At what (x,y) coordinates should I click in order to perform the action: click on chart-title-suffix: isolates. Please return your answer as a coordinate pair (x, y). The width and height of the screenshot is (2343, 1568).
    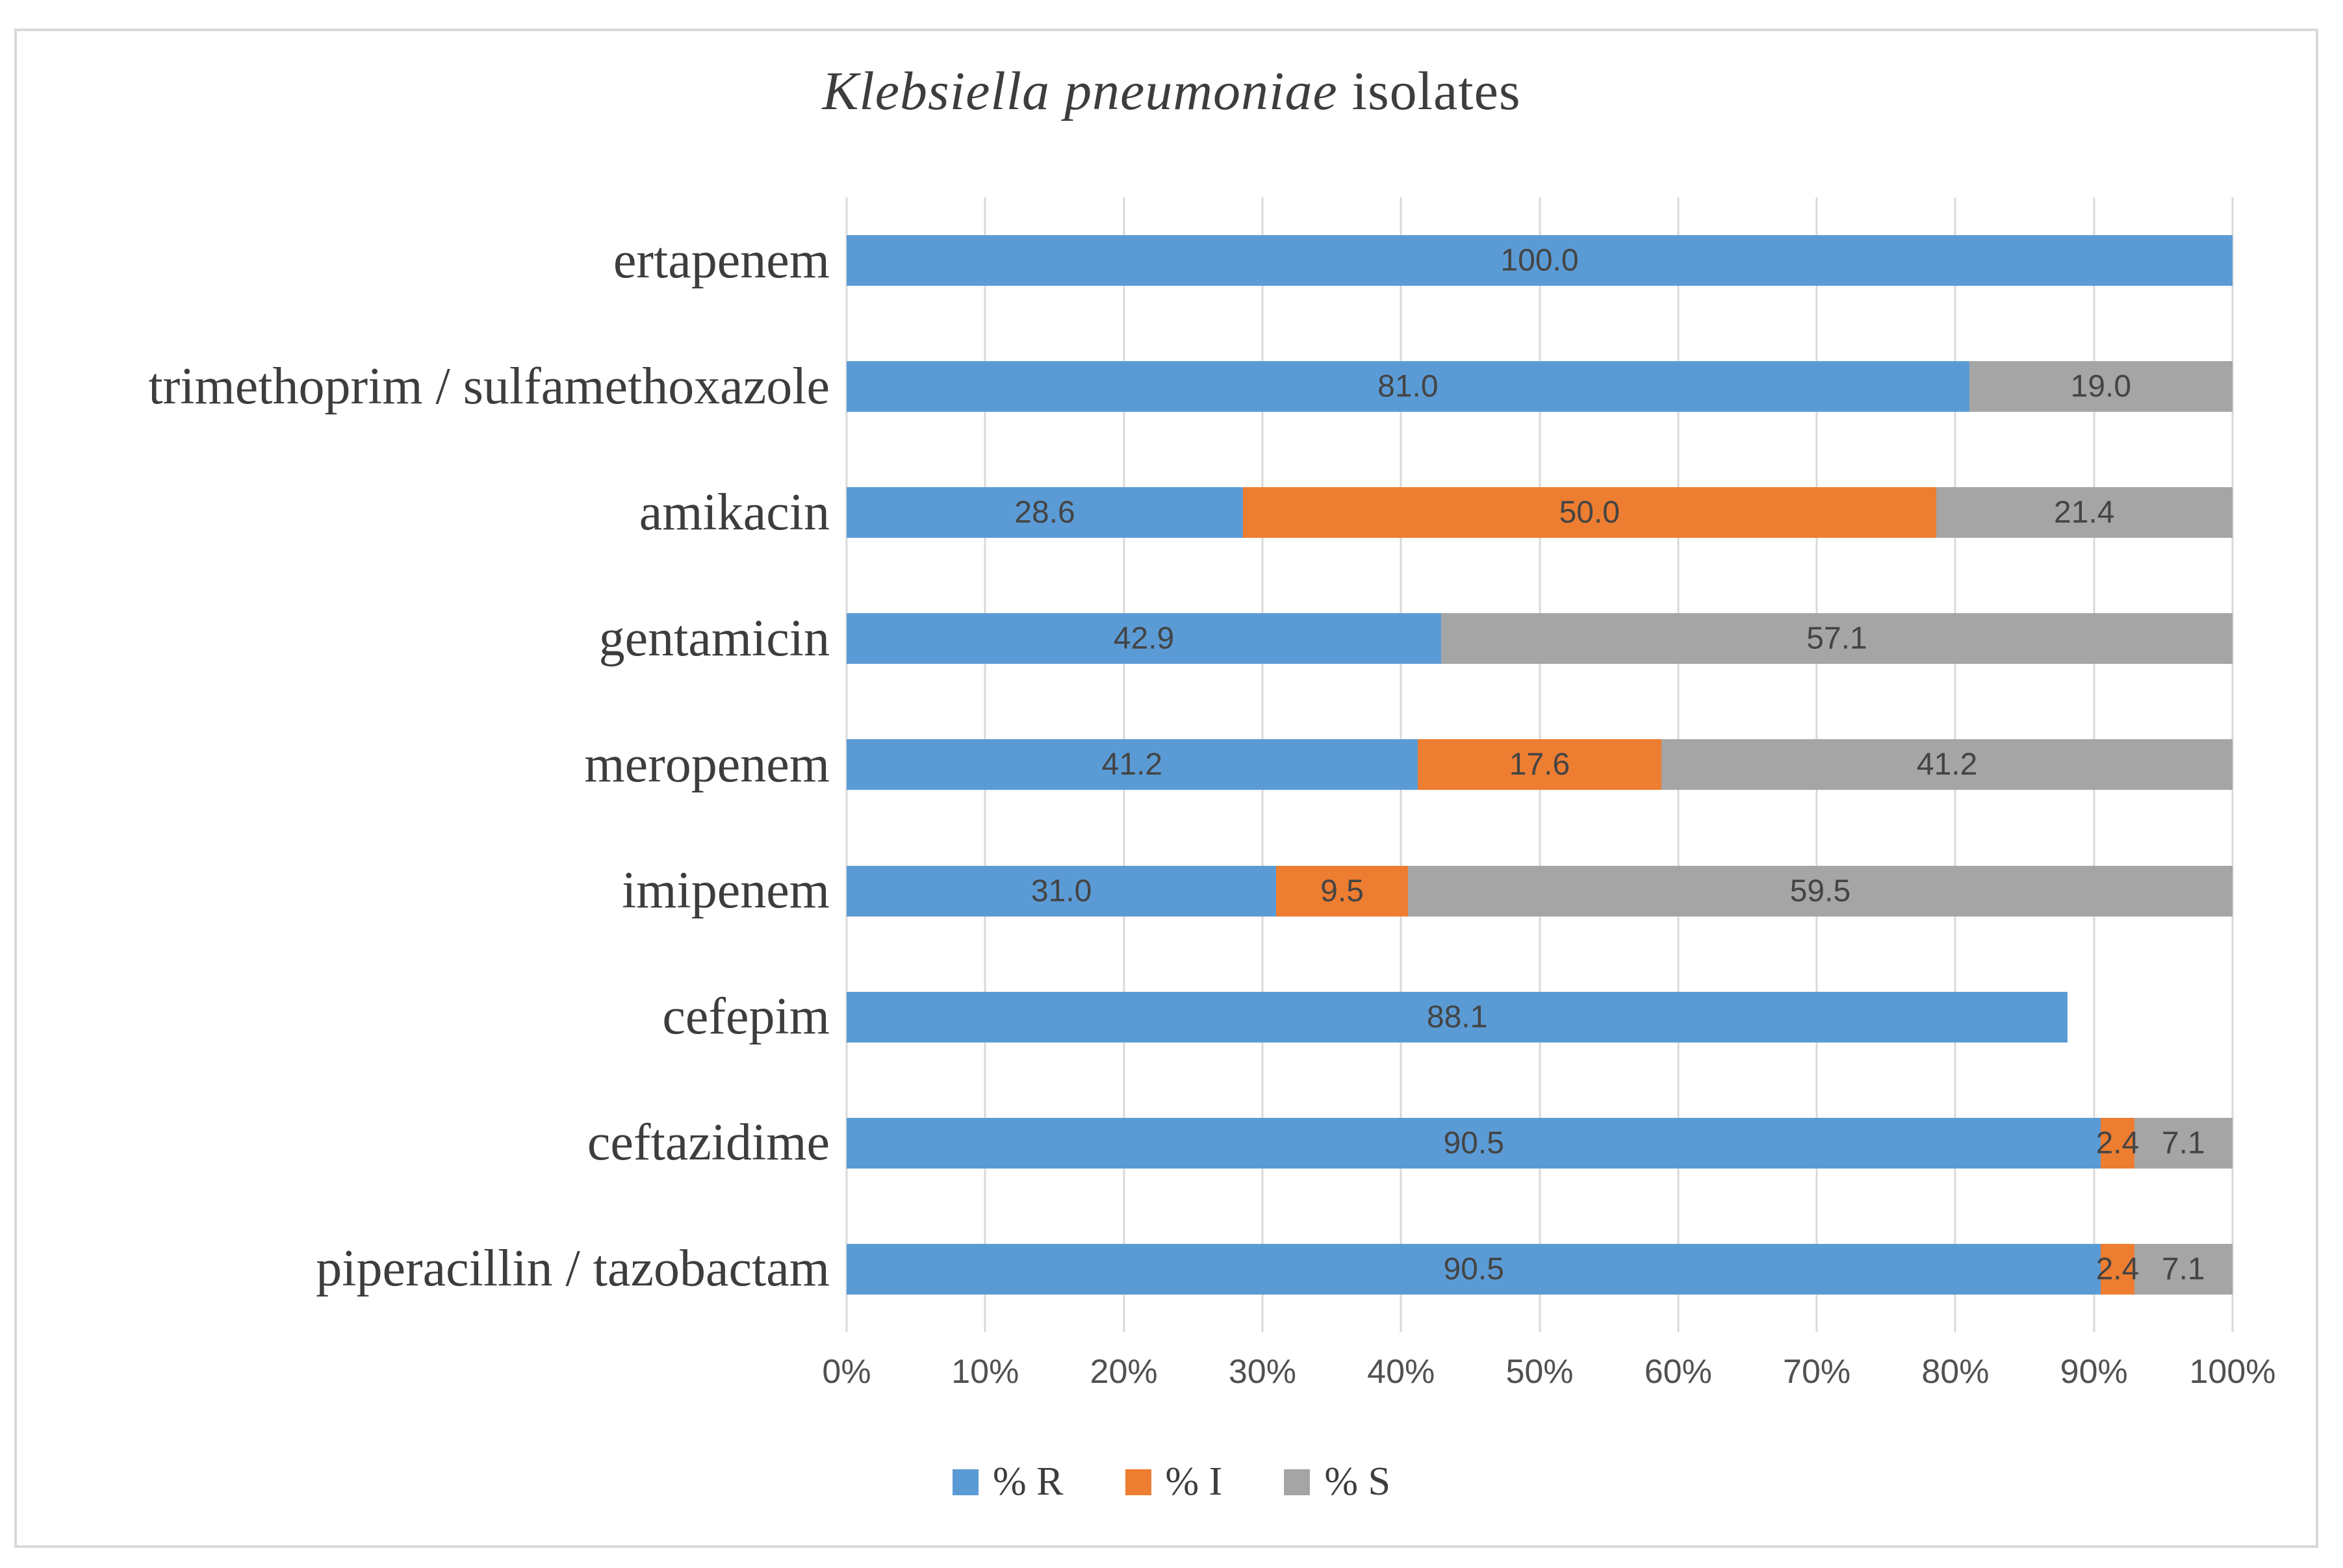
    Looking at the image, I should click on (1429, 91).